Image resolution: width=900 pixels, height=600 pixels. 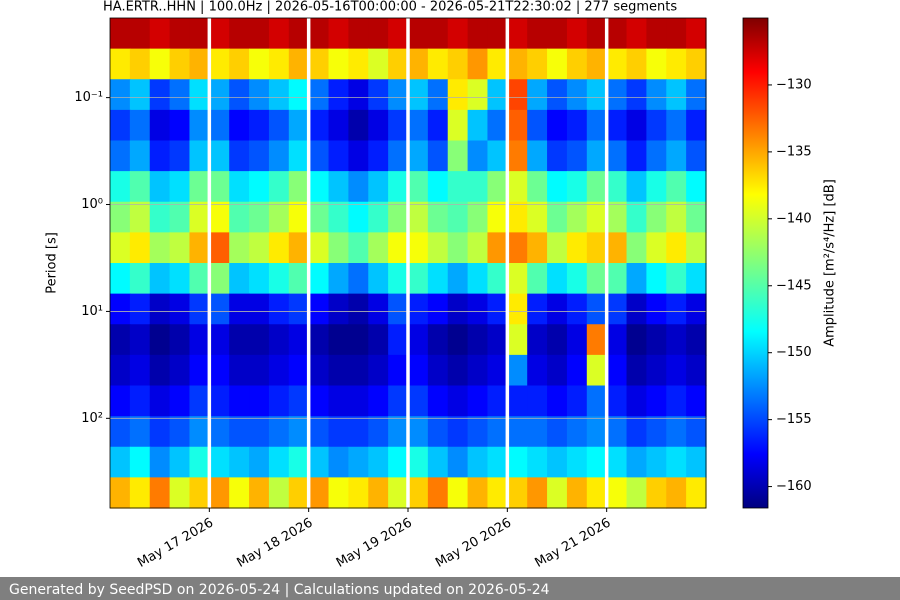 I want to click on y-axis-label: Period [s], so click(x=52, y=263).